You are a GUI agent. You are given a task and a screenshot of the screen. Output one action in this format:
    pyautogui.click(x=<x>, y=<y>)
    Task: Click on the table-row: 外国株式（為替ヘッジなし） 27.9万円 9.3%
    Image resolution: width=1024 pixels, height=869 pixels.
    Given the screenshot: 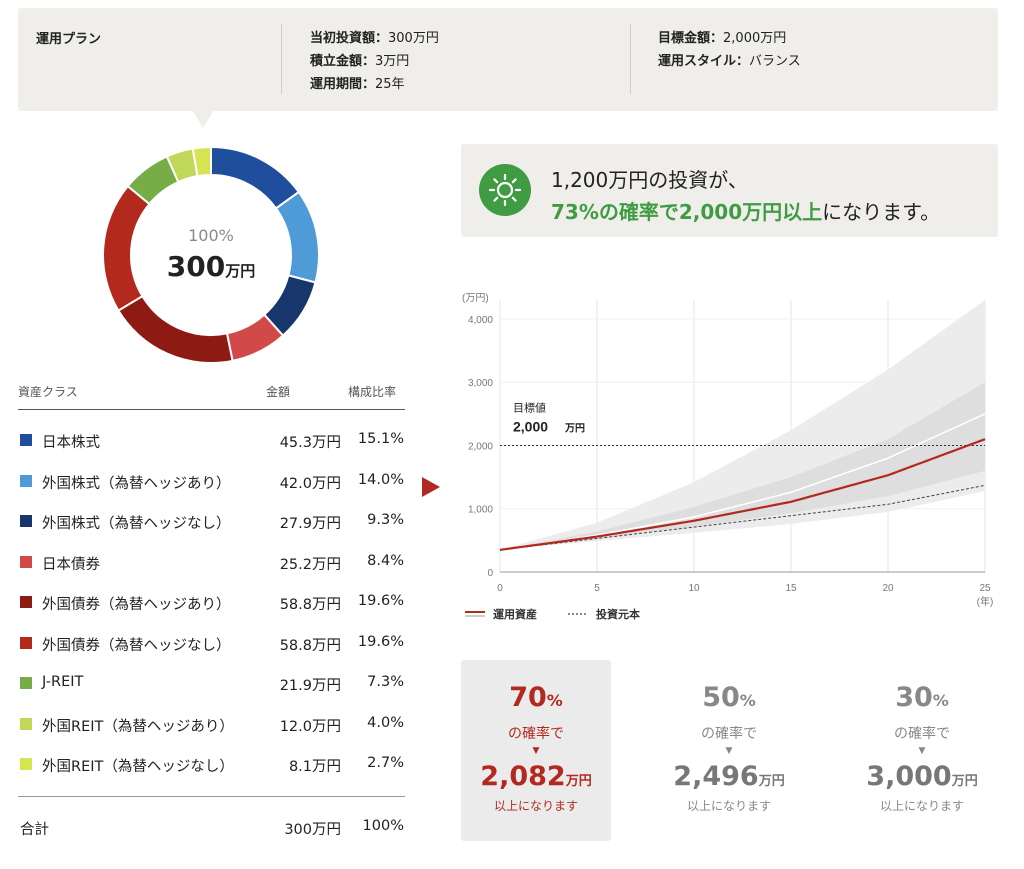 What is the action you would take?
    pyautogui.click(x=211, y=520)
    